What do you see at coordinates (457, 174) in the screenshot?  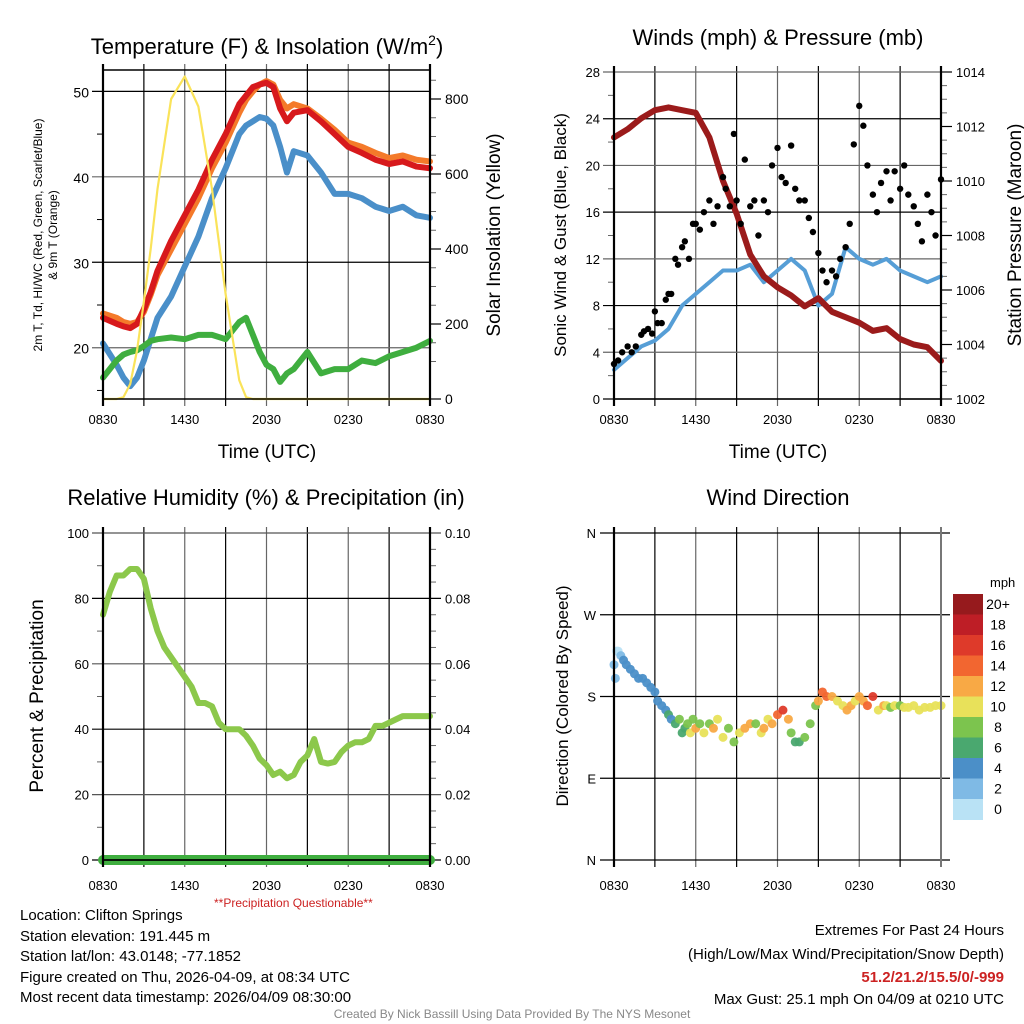 I see `right-tick-label: 600` at bounding box center [457, 174].